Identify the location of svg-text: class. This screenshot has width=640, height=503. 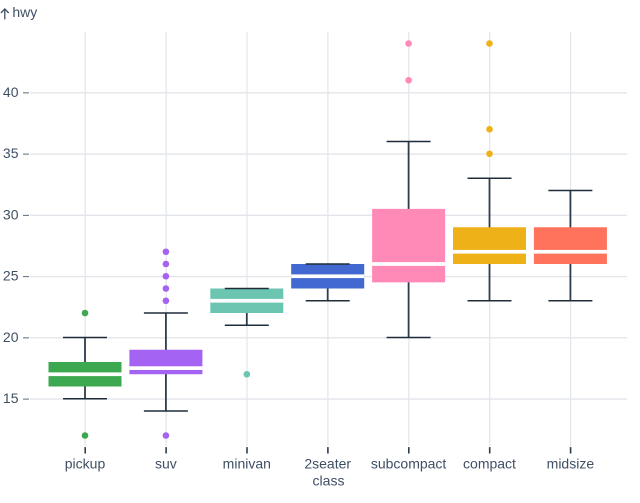
(329, 481).